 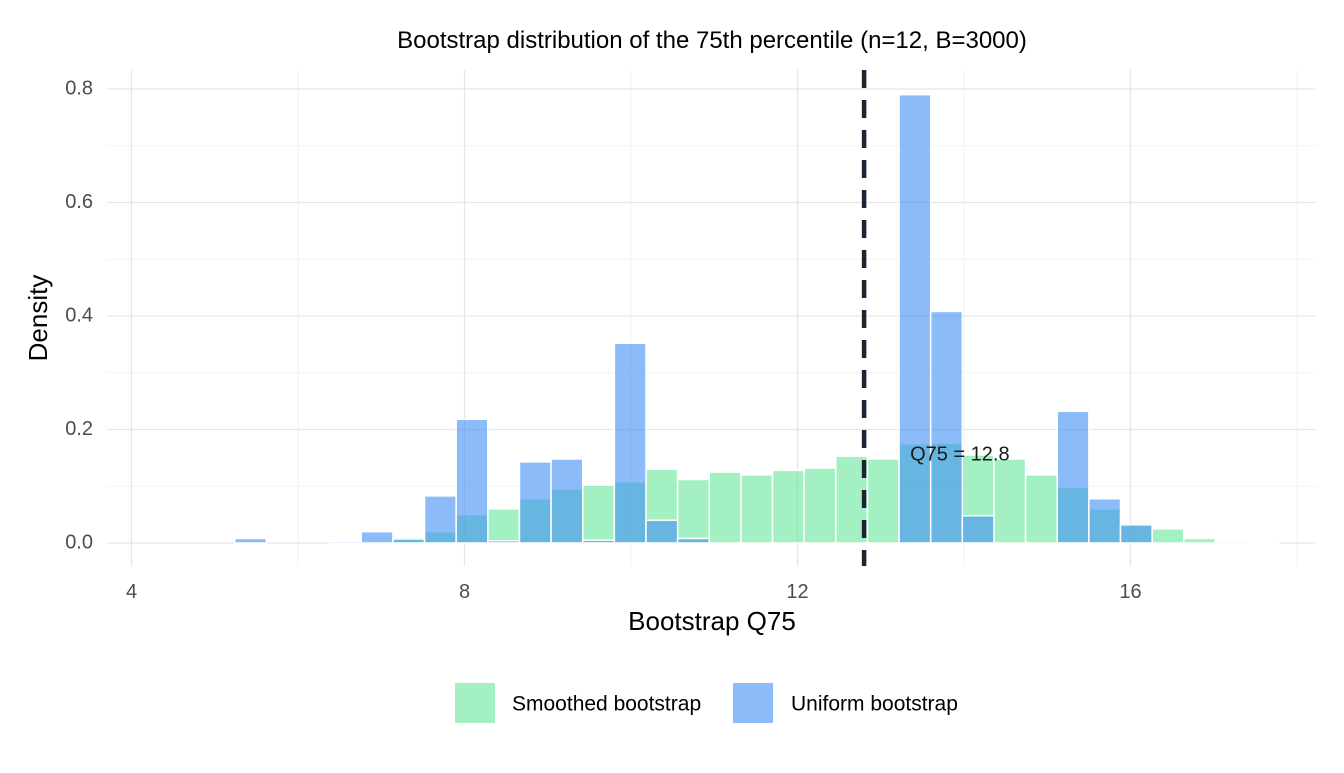 I want to click on legend-item: Uniform bootstrap, so click(x=845, y=703).